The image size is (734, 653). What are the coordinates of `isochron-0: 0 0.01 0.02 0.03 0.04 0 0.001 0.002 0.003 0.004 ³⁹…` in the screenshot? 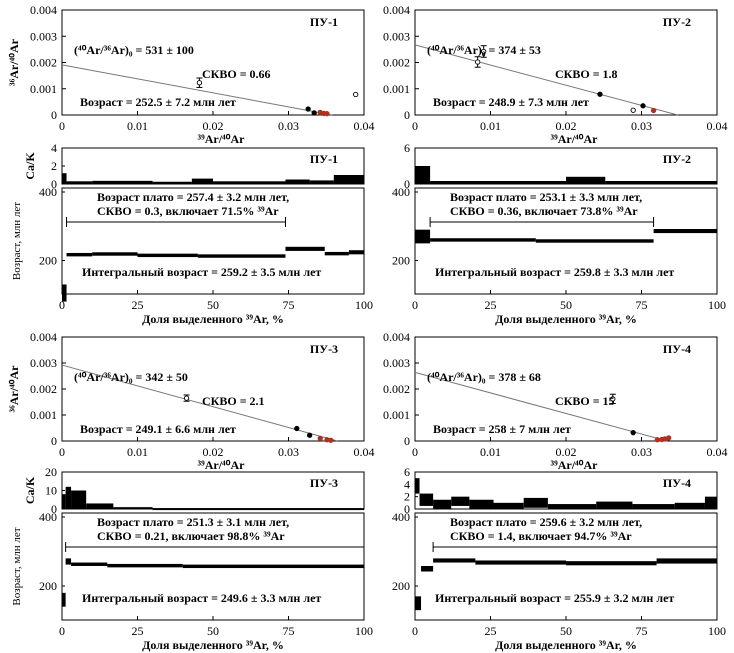 It's located at (191, 74).